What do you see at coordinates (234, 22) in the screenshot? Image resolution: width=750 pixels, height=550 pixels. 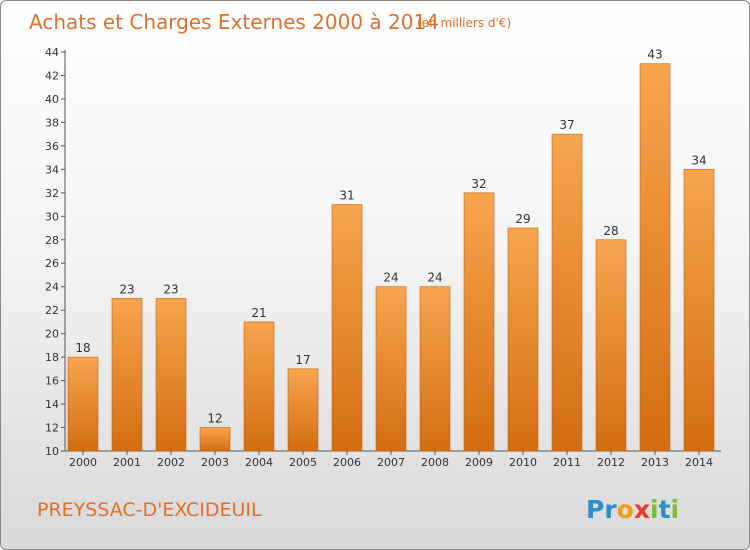 I see `chart-title: Achats et Charges Externes 2000 à 2014` at bounding box center [234, 22].